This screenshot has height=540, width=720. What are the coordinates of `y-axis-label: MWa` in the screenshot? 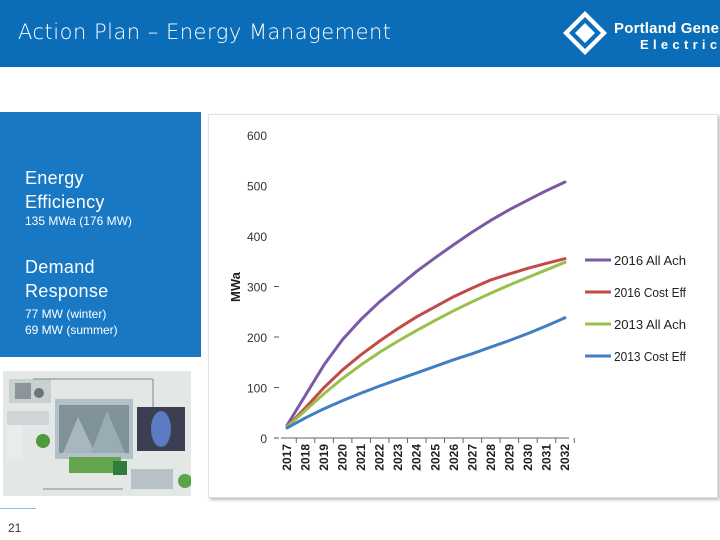 It's located at (235, 286).